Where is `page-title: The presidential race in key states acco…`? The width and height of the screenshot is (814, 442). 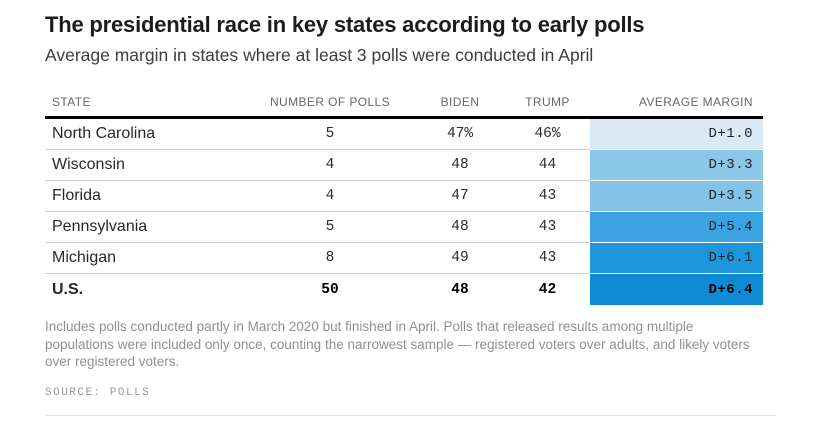 page-title: The presidential race in key states acco… is located at coordinates (345, 24).